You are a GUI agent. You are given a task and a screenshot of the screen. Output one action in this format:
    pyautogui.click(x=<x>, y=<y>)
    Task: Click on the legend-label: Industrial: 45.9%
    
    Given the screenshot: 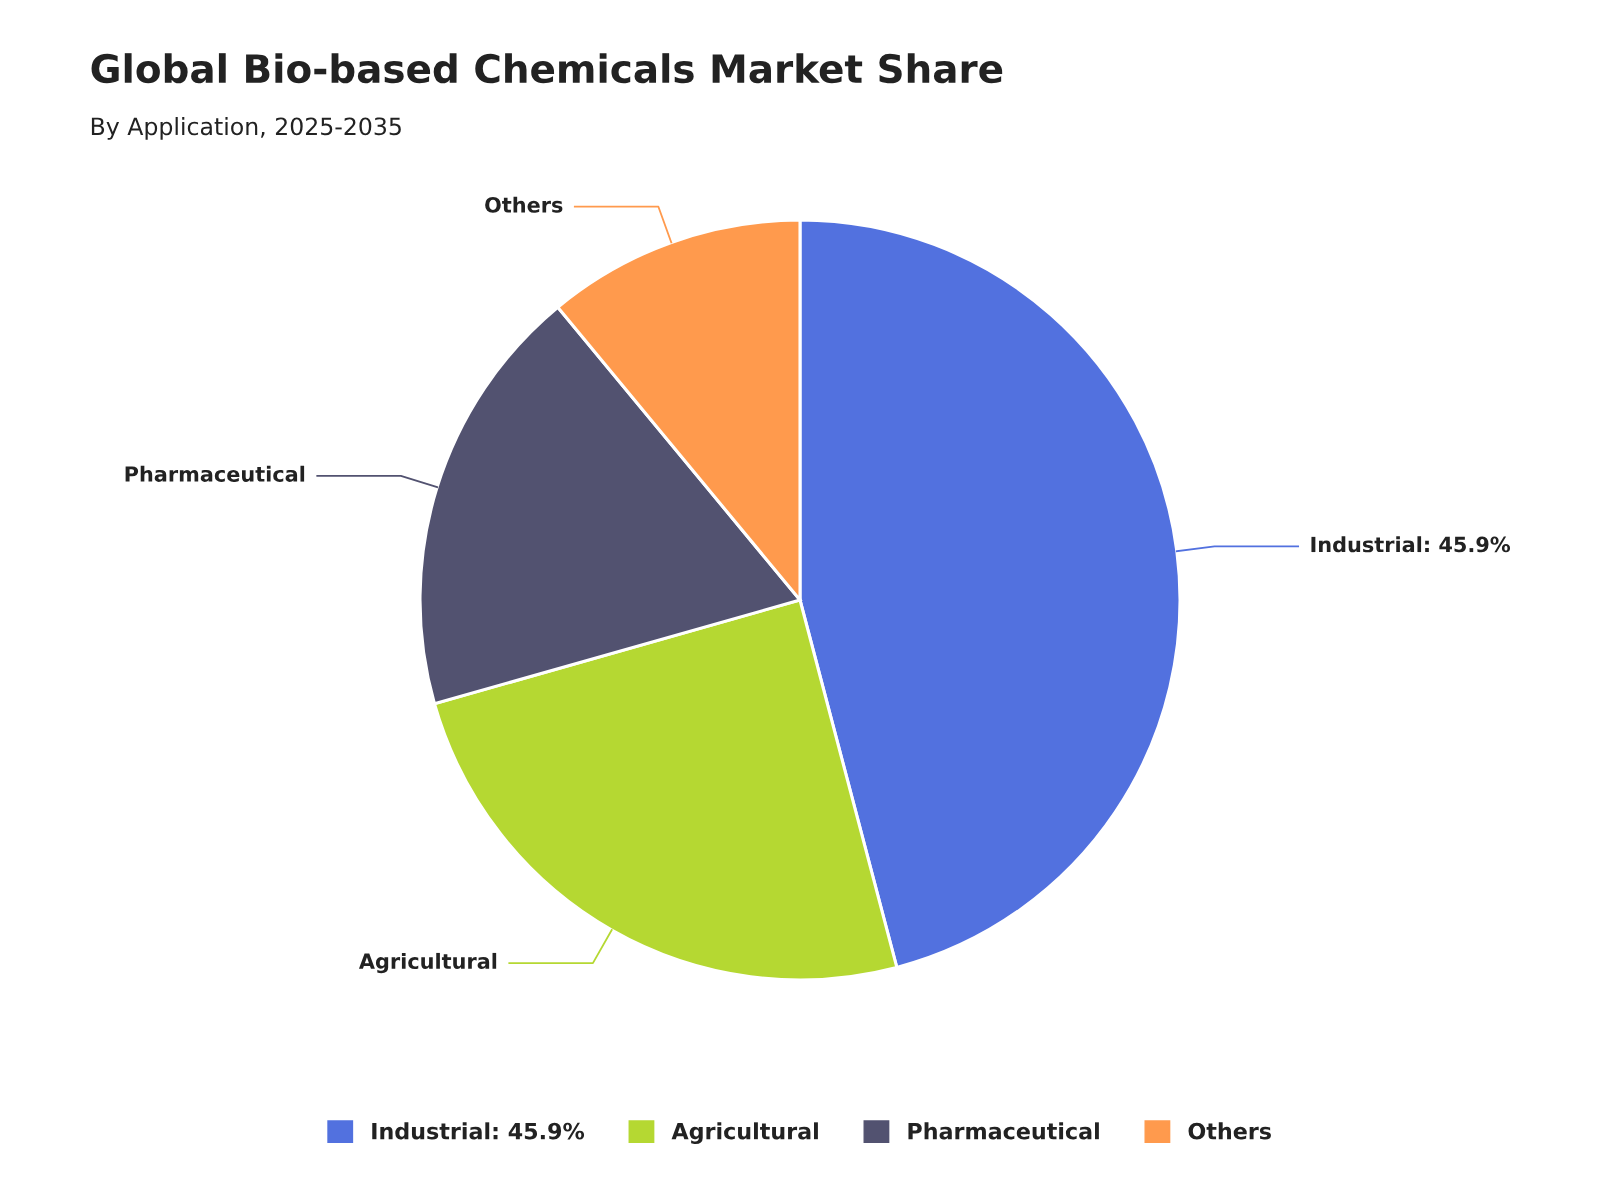 What is the action you would take?
    pyautogui.click(x=478, y=1131)
    